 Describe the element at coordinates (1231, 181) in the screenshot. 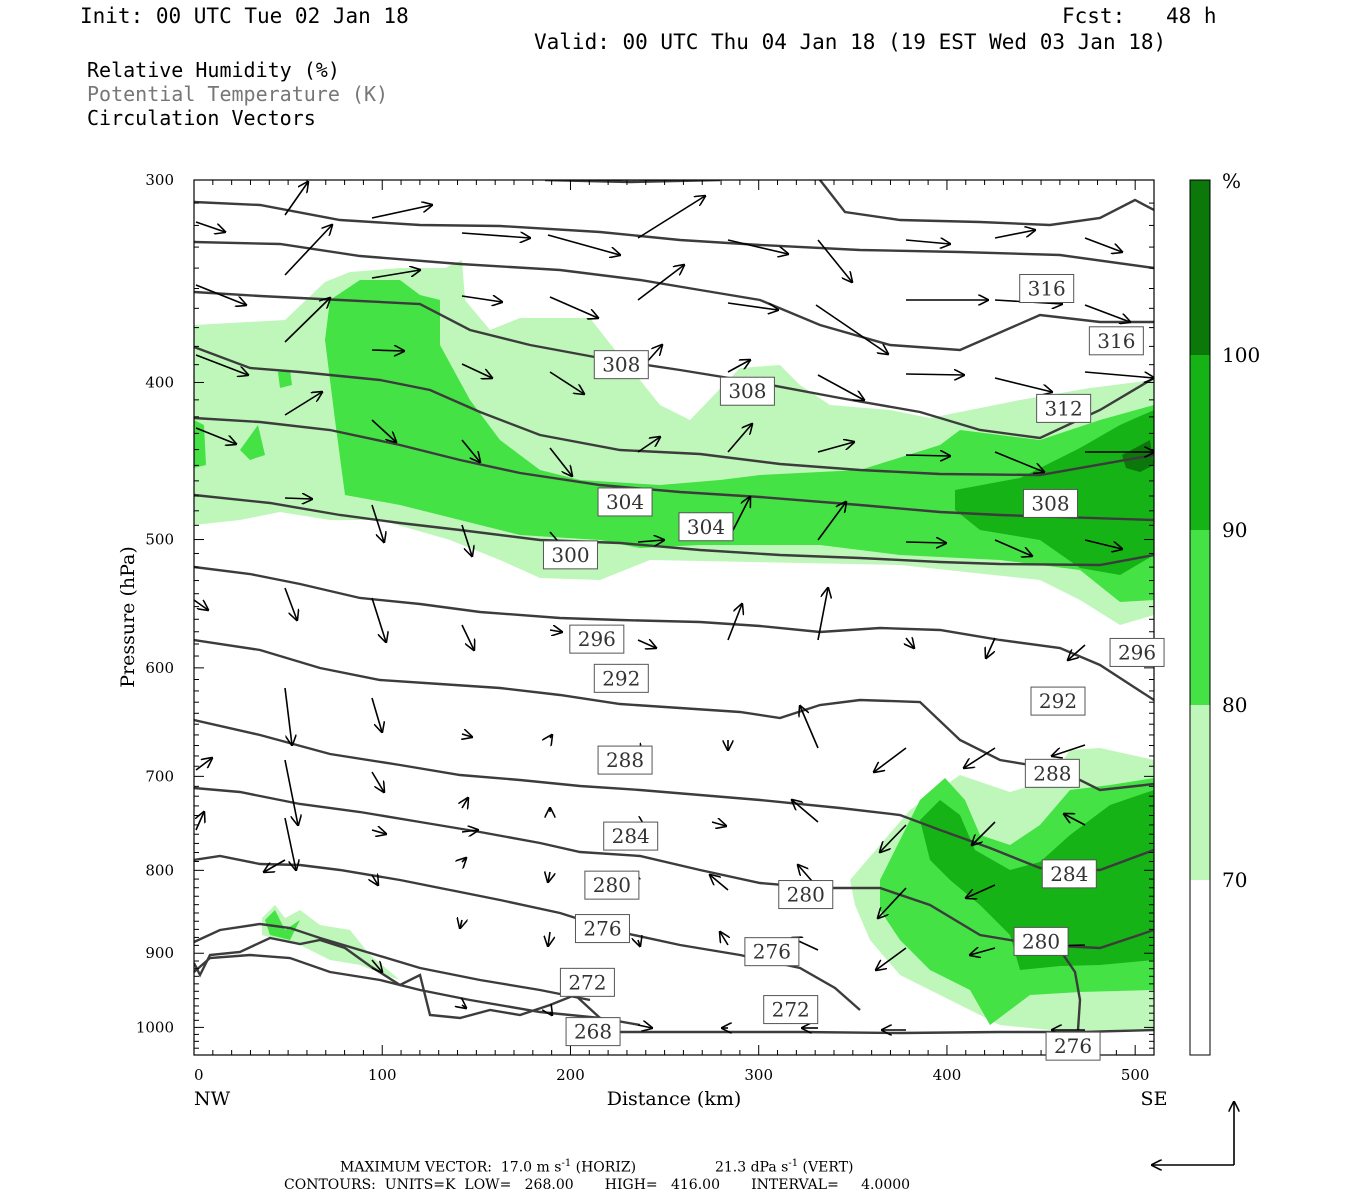

I see `colorbar-unit: %` at that location.